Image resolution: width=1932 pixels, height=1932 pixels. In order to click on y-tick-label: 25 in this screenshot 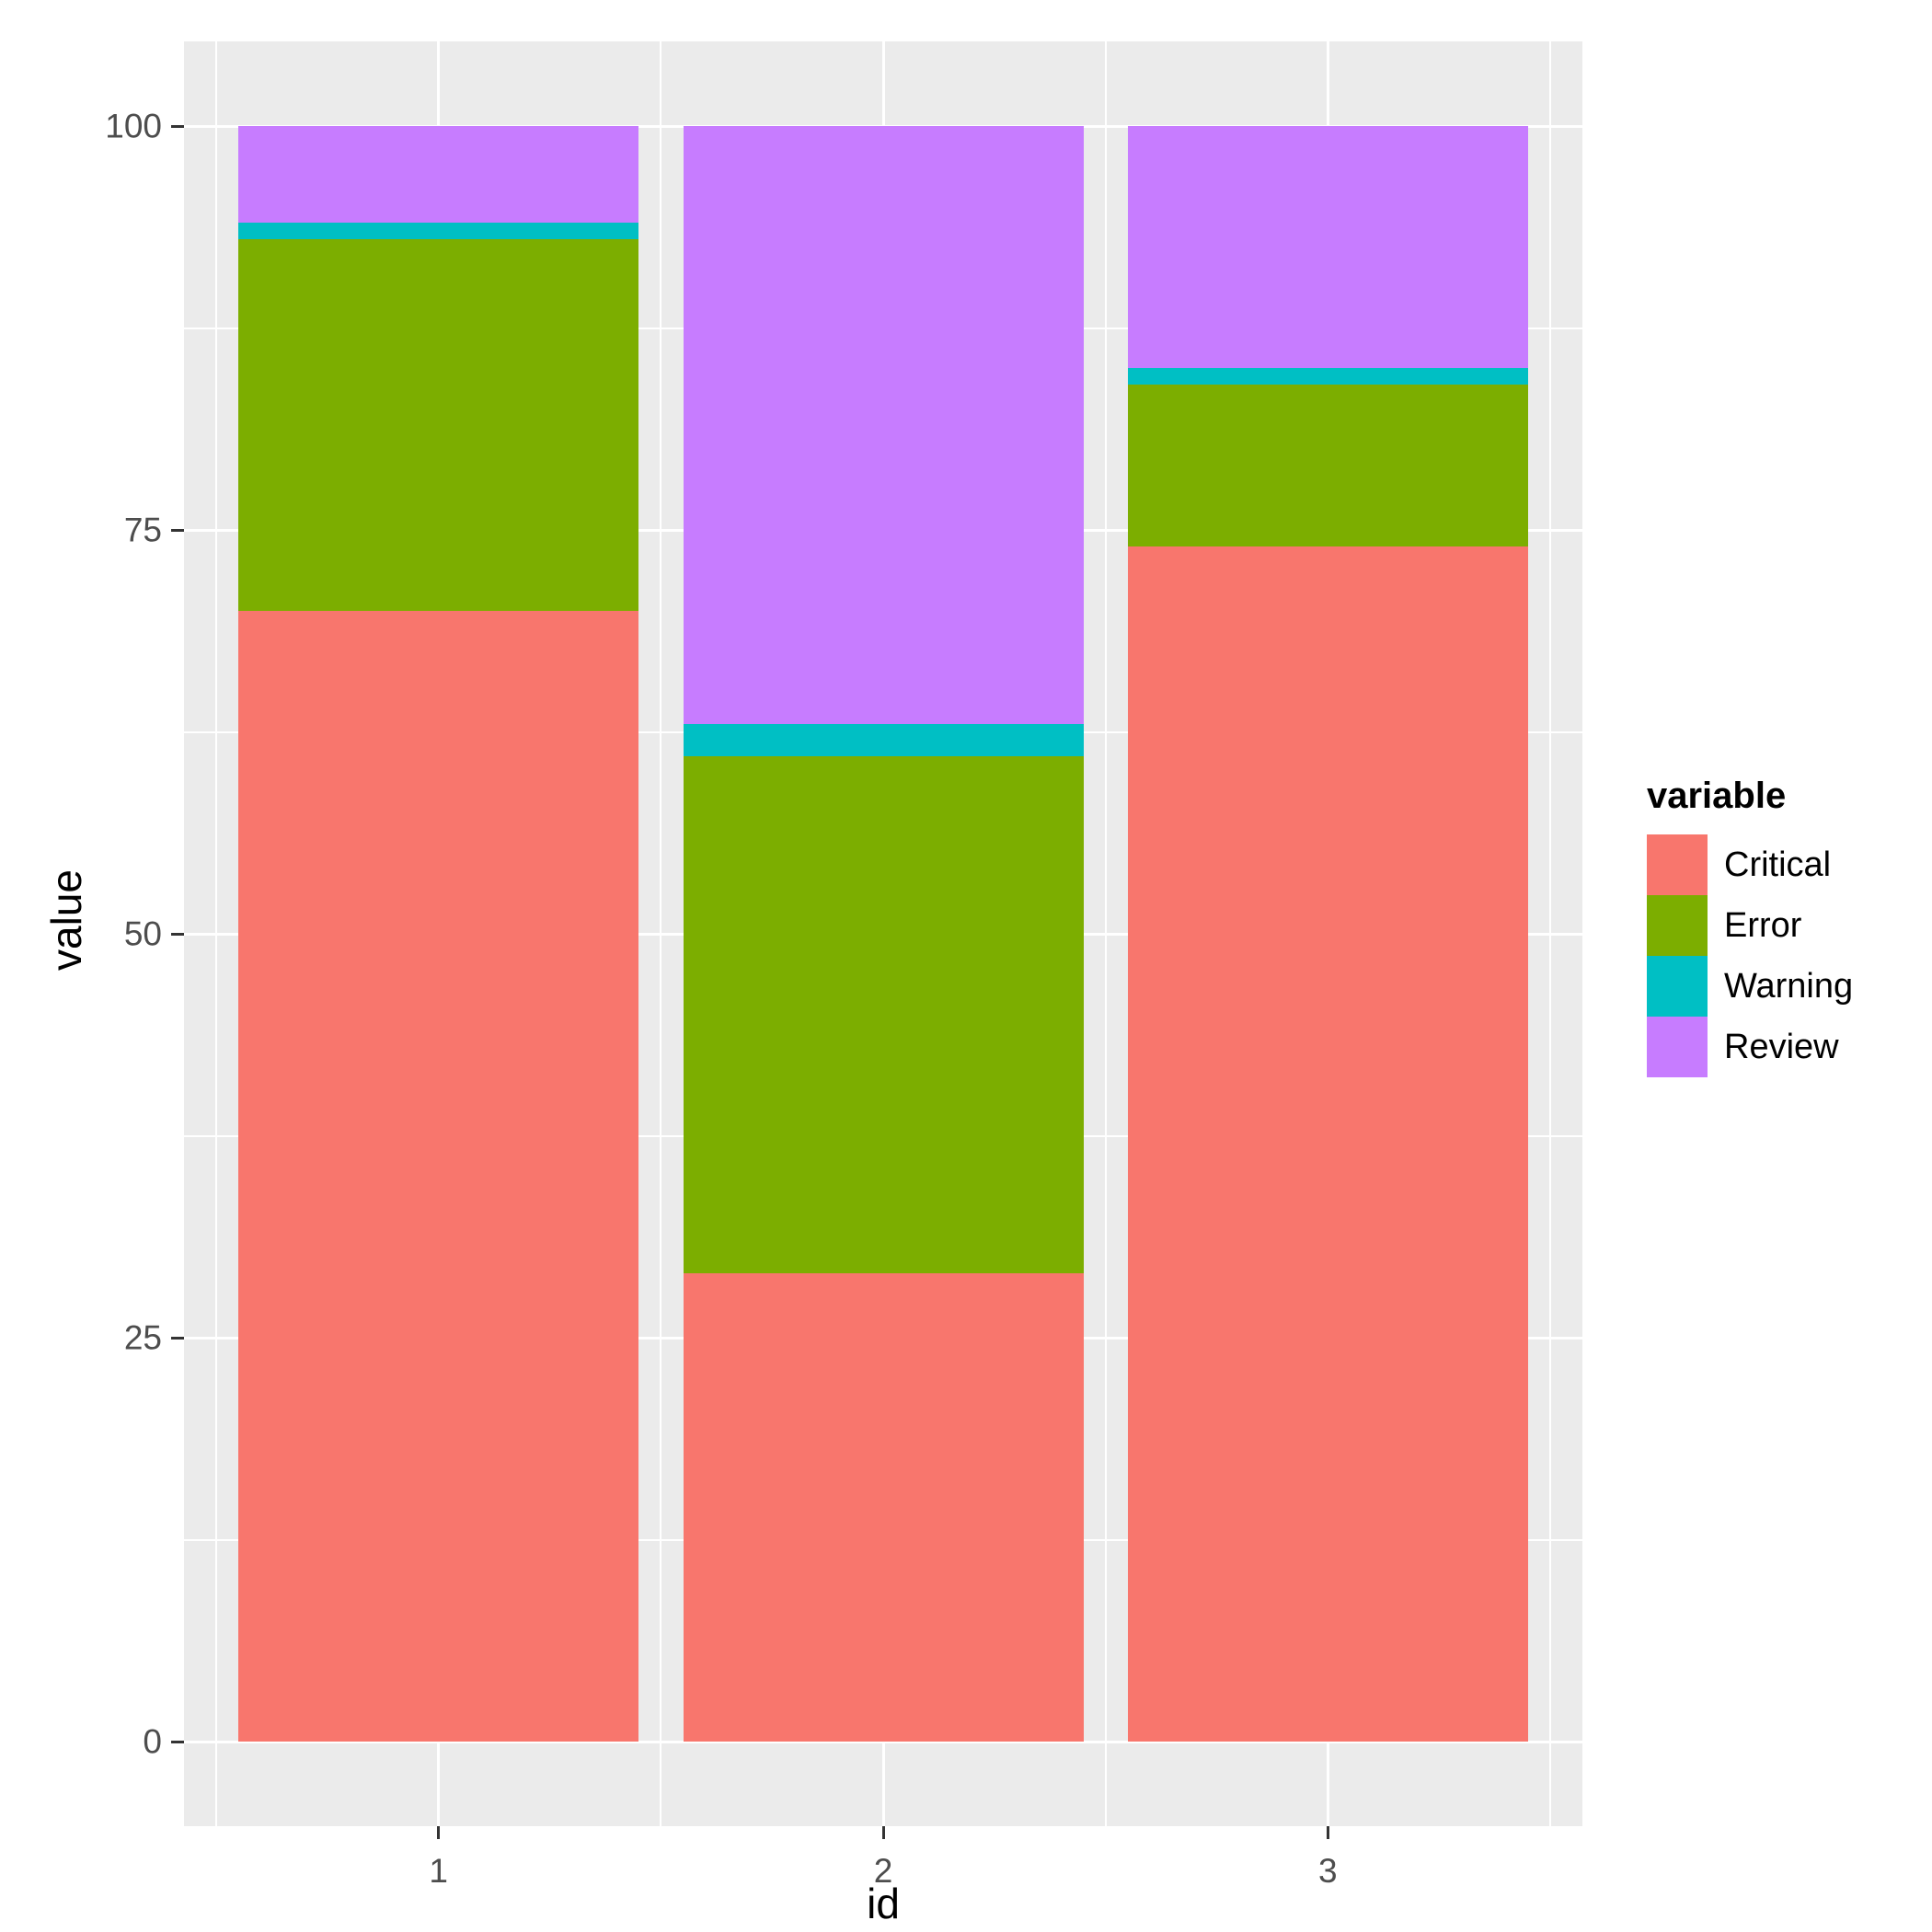, I will do `click(142, 1337)`.